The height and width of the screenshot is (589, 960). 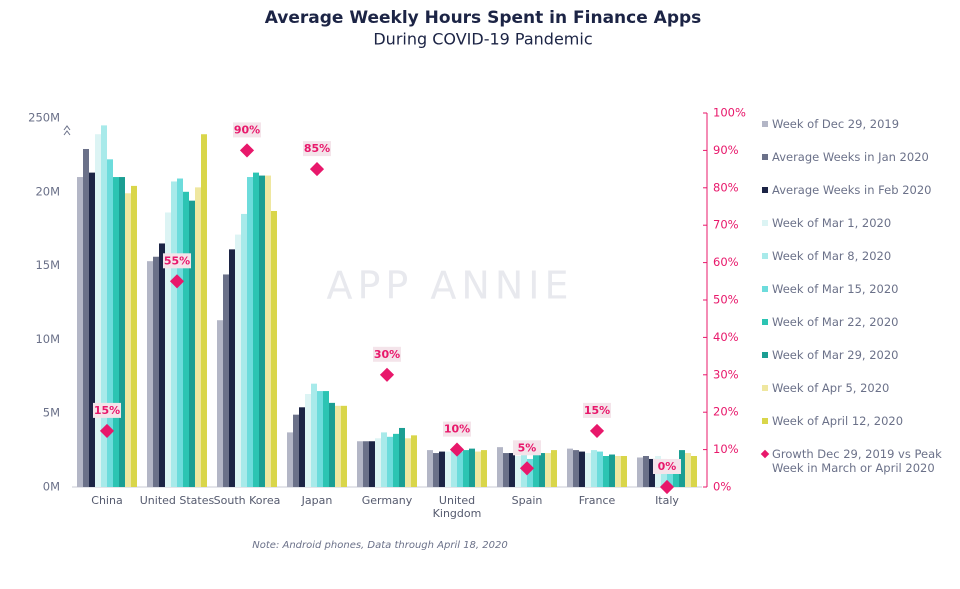 What do you see at coordinates (729, 113) in the screenshot?
I see `y2-tick-label: 100%` at bounding box center [729, 113].